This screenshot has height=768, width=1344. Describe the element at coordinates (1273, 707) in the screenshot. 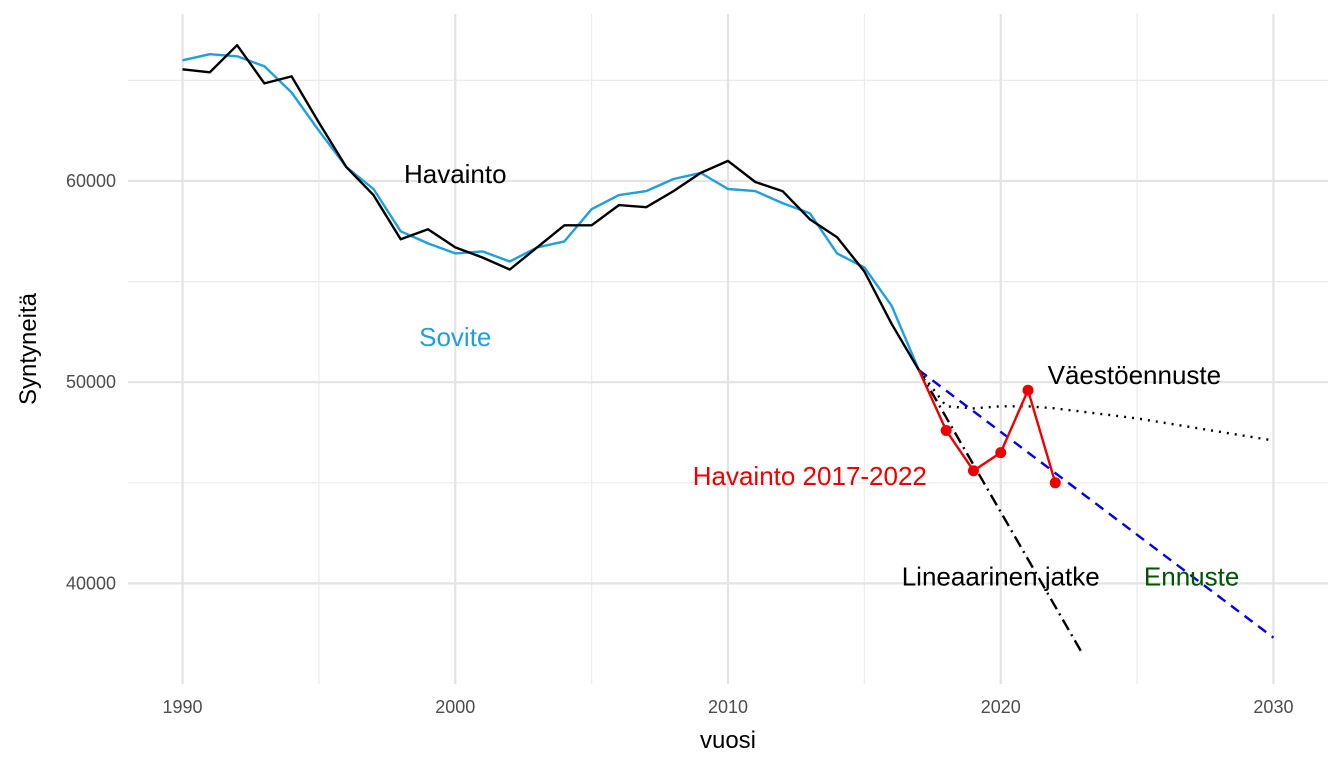

I see `x-tick-label: 2030` at that location.